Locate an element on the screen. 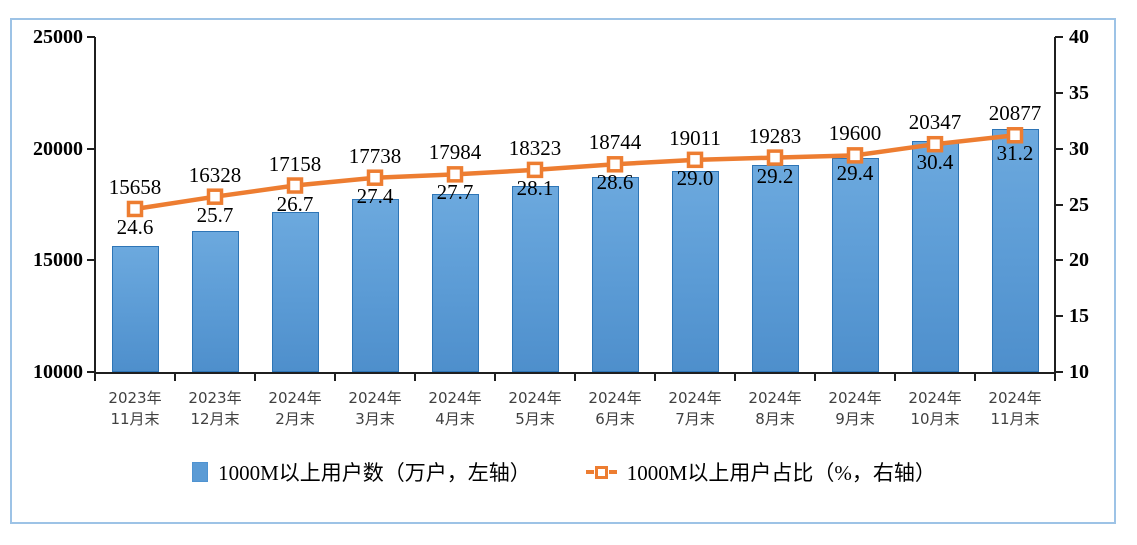  left-axis-tick-label: 10000 is located at coordinates (58, 372).